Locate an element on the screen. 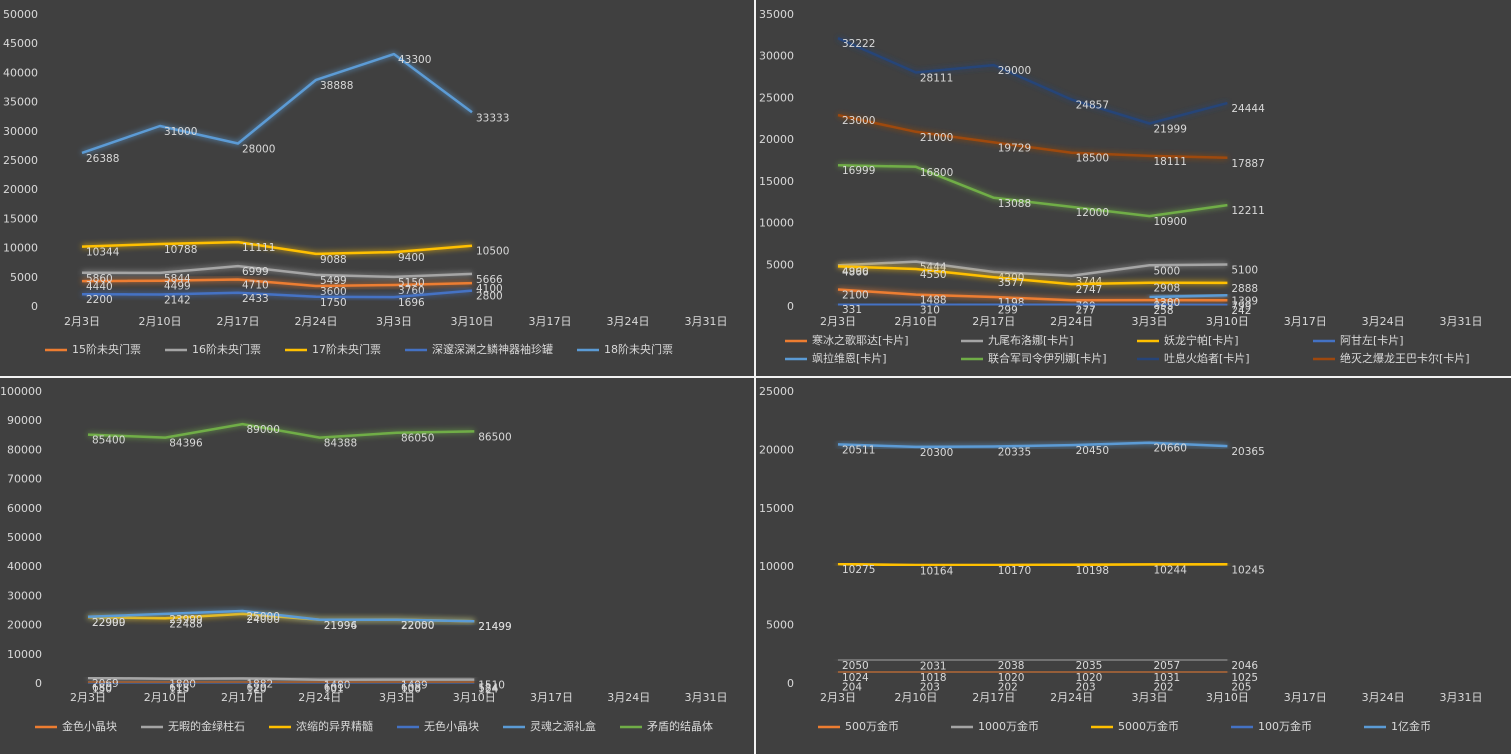 This screenshot has width=1511, height=754. data-label: 16800 is located at coordinates (936, 173).